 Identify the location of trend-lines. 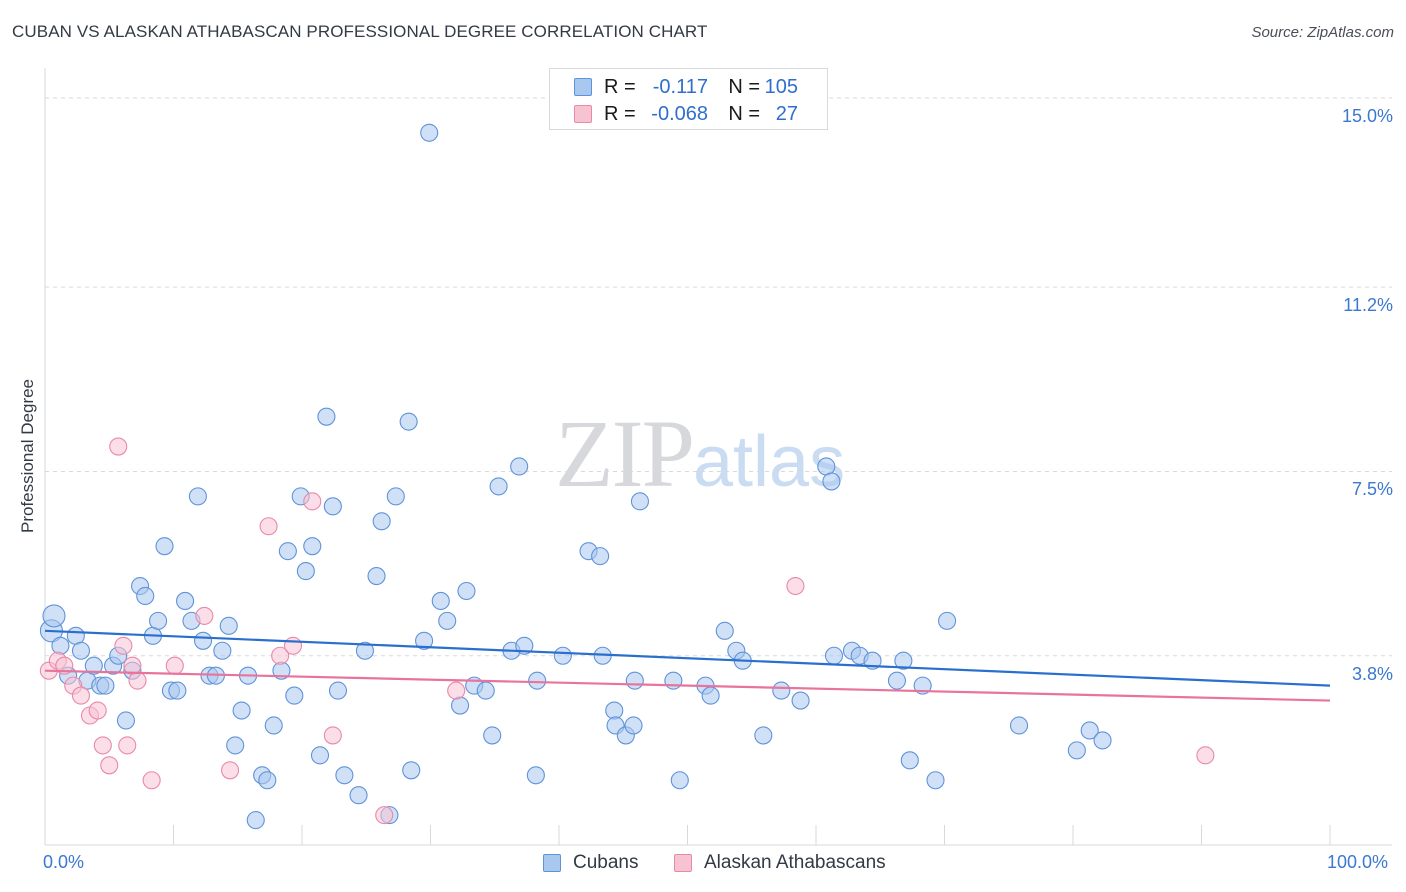
(687, 665).